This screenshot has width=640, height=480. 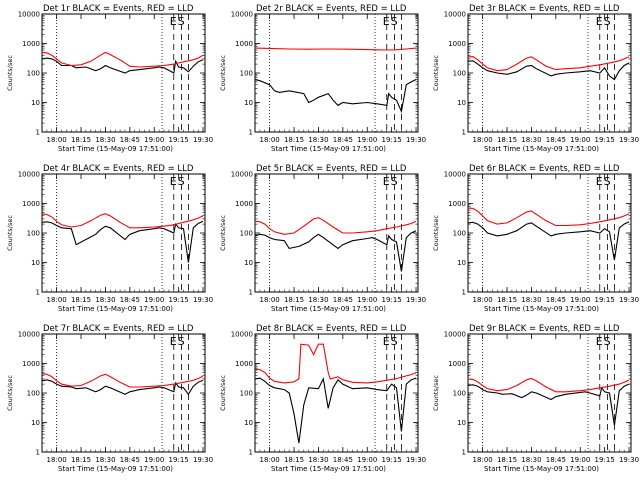 I want to click on panel-title: Det 2r BLACK = Events, RED = LLD, so click(x=331, y=9).